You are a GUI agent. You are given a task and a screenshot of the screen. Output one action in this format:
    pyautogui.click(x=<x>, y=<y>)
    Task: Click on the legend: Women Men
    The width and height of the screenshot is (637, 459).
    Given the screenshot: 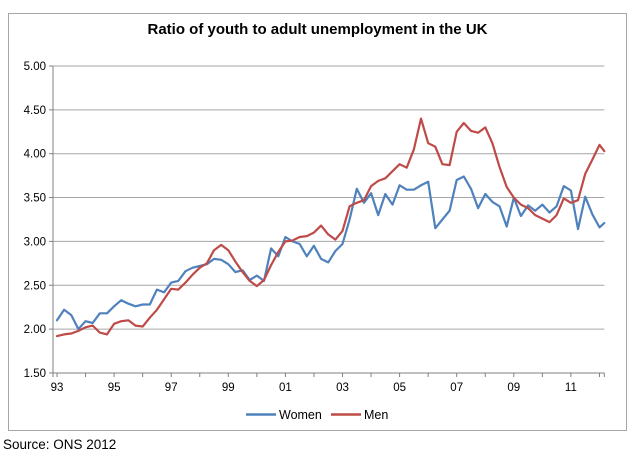 What is the action you would take?
    pyautogui.click(x=317, y=415)
    